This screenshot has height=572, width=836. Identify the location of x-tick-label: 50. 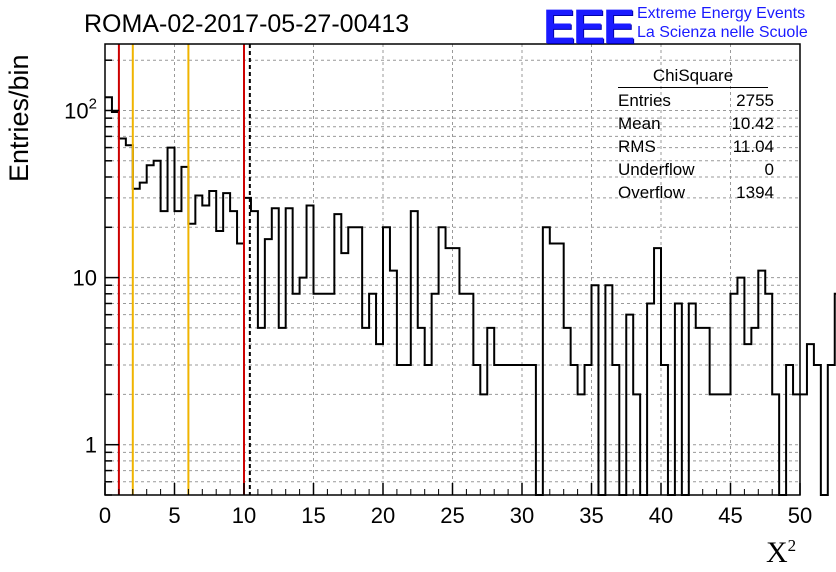
(800, 515).